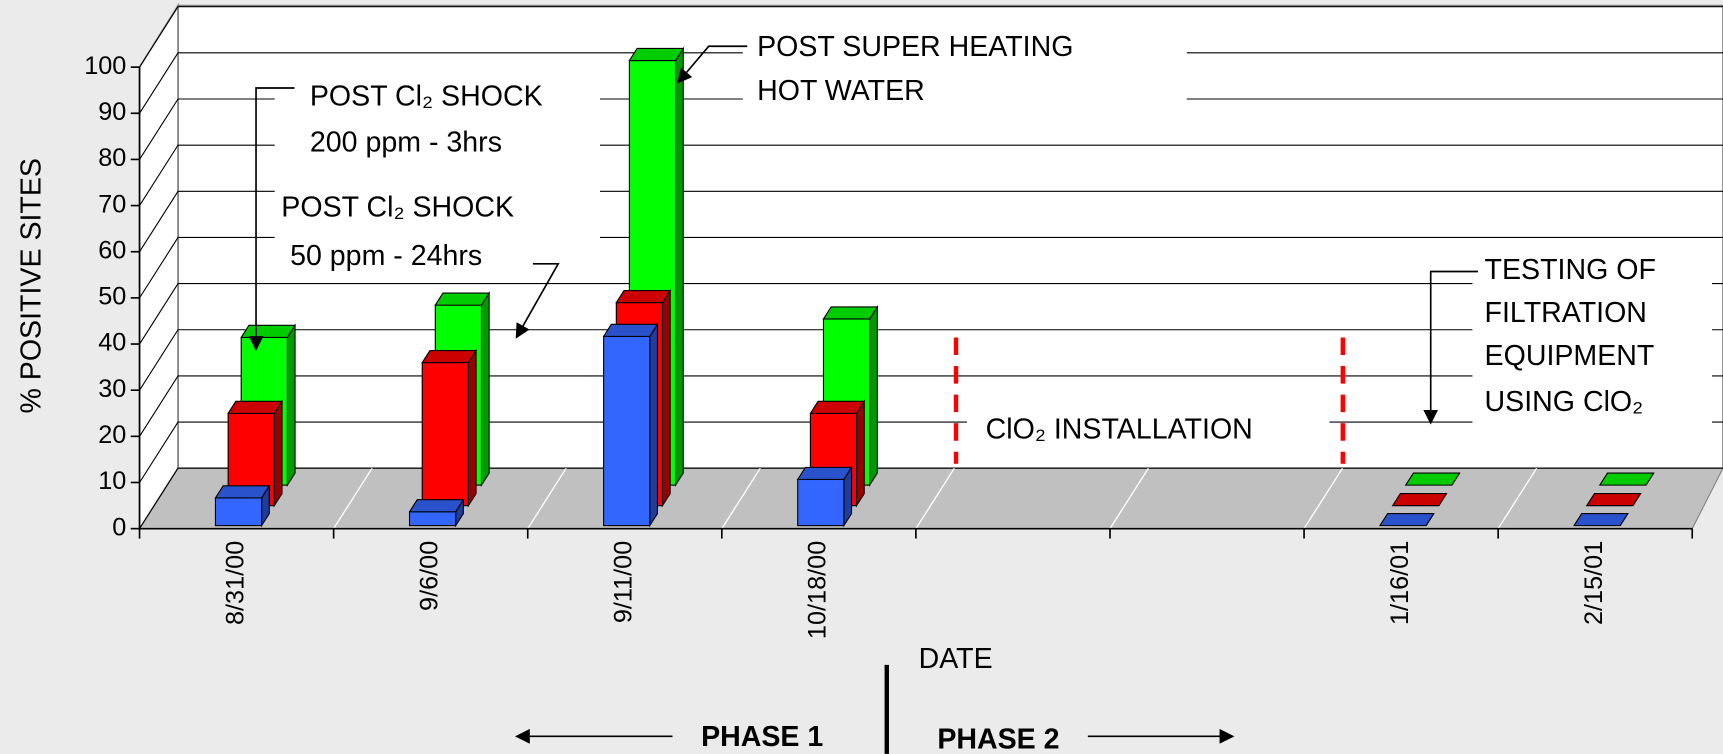 This screenshot has height=754, width=1723. What do you see at coordinates (105, 66) in the screenshot?
I see `y-tick-label: 100` at bounding box center [105, 66].